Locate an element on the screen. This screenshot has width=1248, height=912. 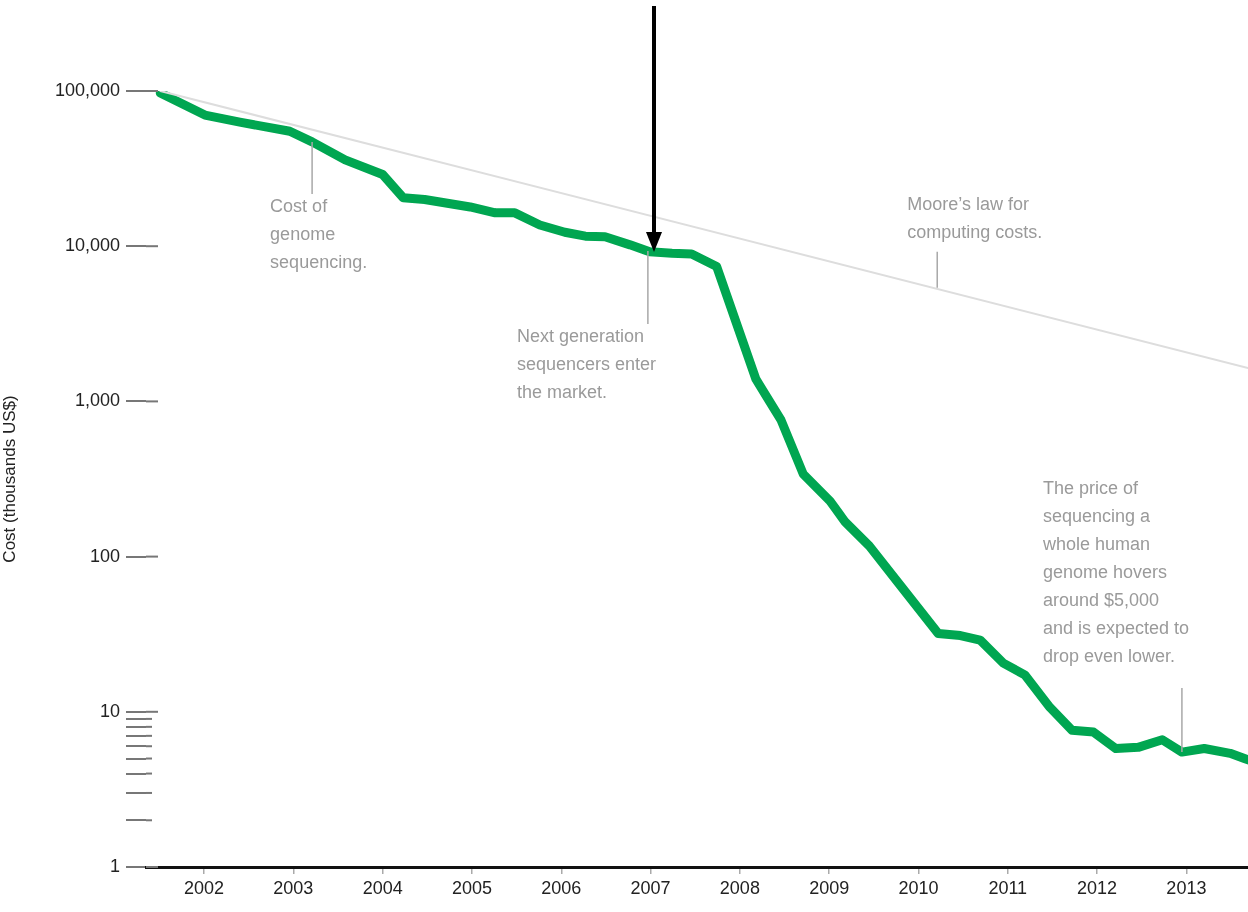
annotation: The price of sequencing a whole human genome hovers around $5,000 and is expected to drop even lower. is located at coordinates (1115, 572).